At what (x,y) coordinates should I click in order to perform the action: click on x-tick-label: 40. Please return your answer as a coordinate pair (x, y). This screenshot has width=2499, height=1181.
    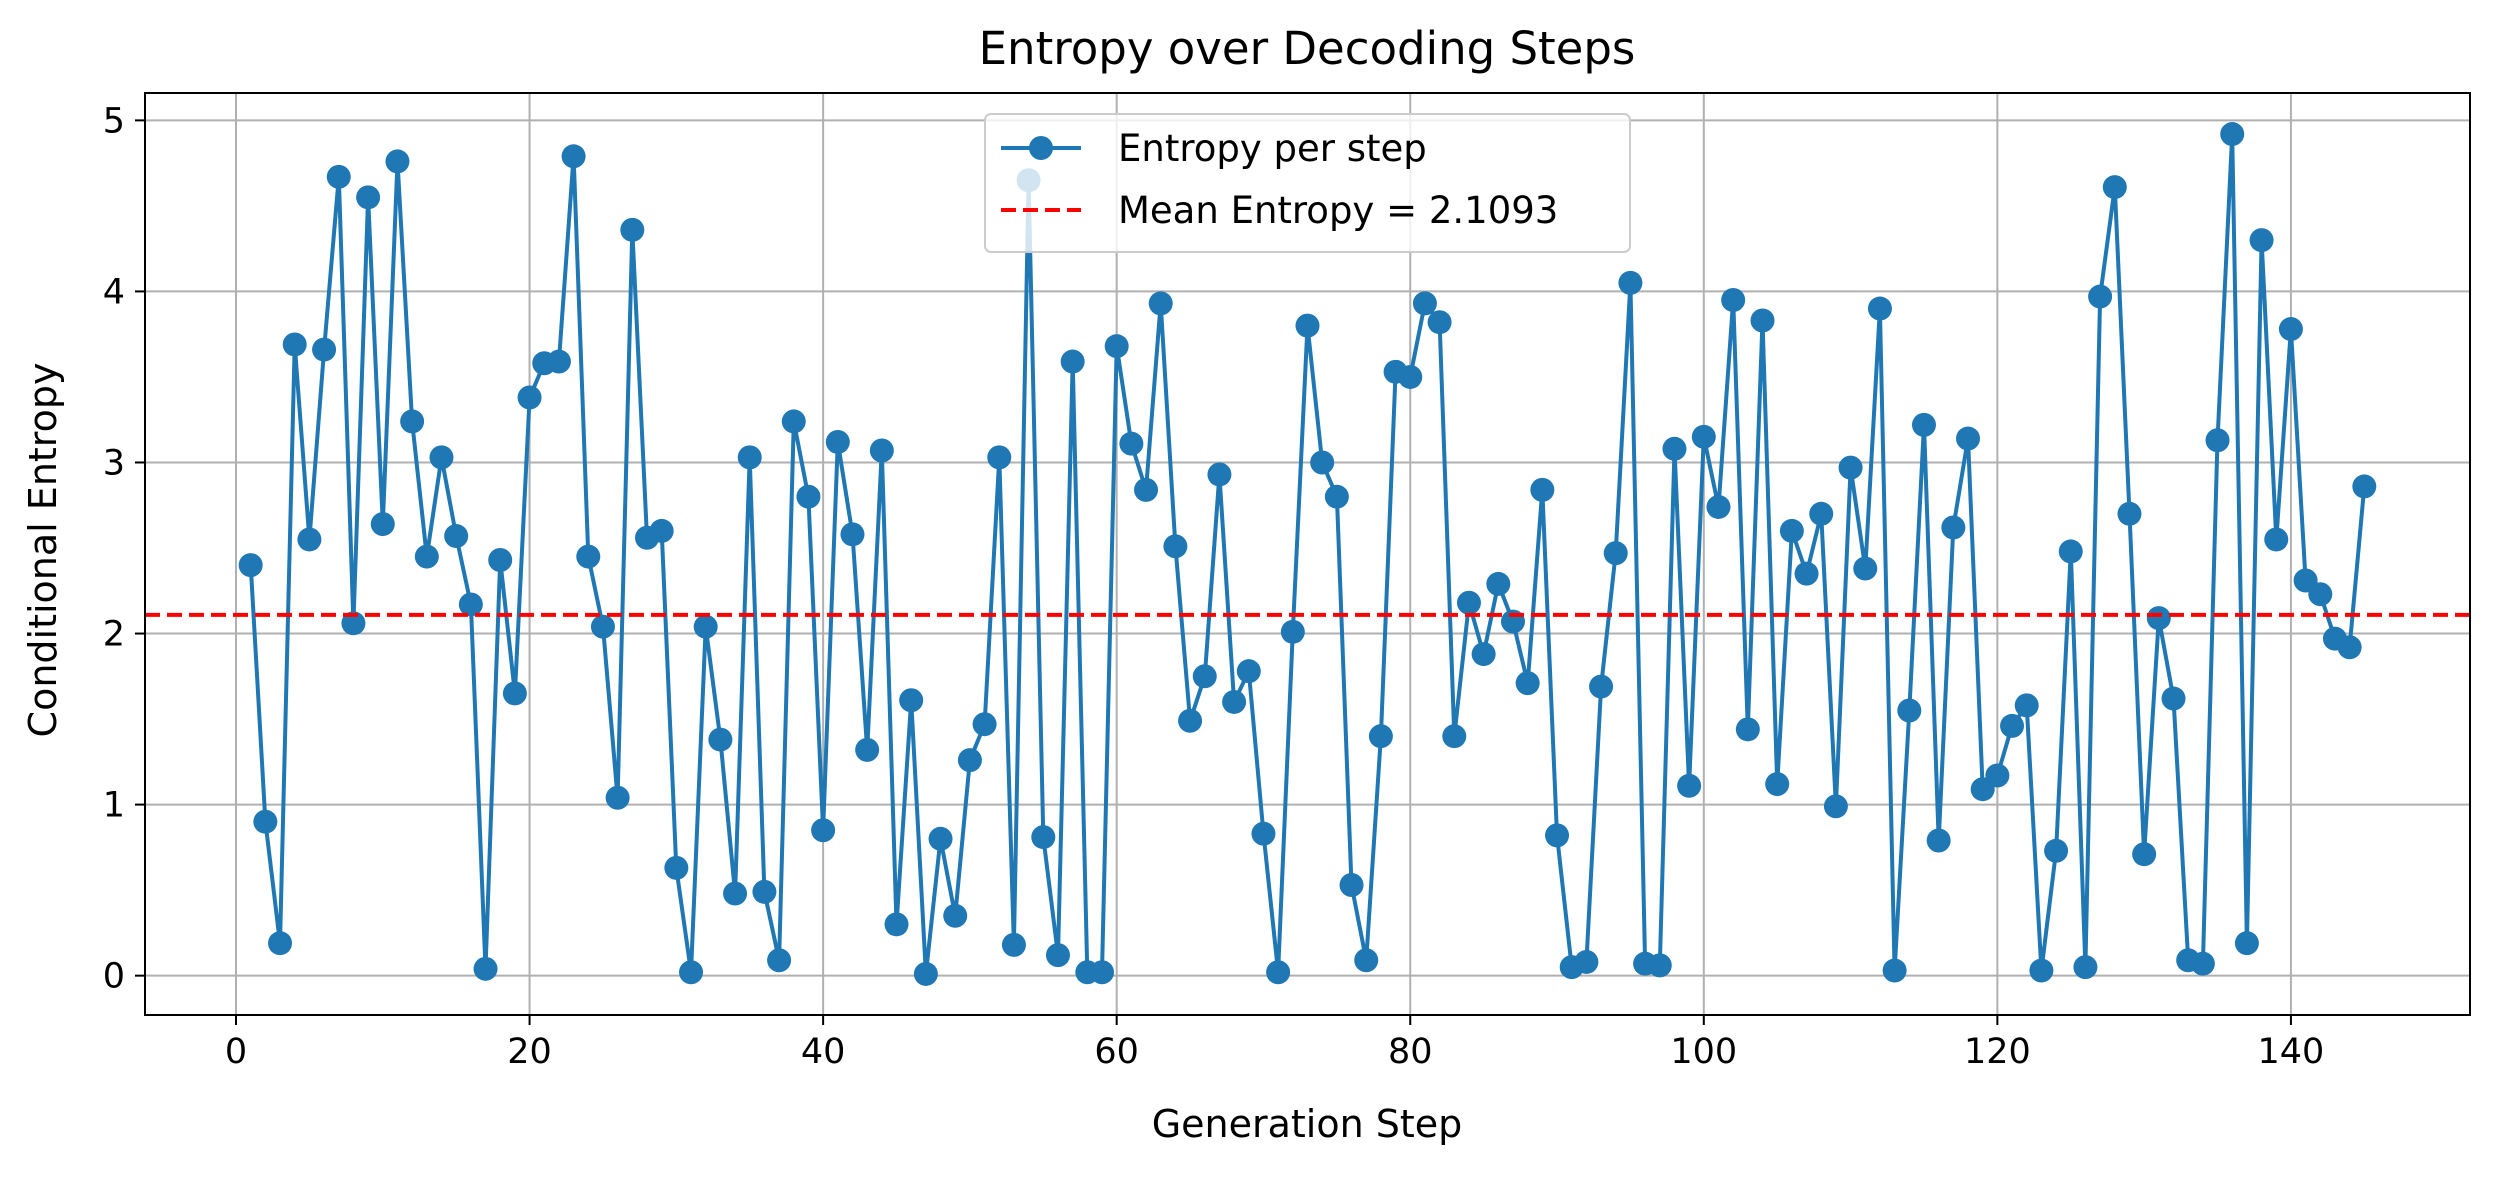
    Looking at the image, I should click on (823, 1052).